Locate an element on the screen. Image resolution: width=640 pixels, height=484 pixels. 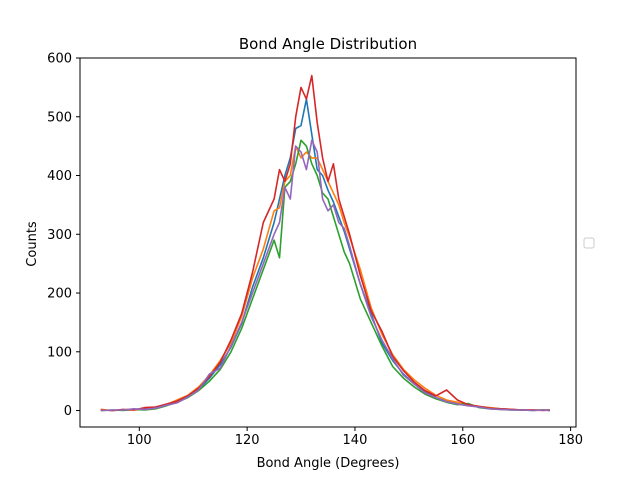
y-tick-label: 0 is located at coordinates (68, 411).